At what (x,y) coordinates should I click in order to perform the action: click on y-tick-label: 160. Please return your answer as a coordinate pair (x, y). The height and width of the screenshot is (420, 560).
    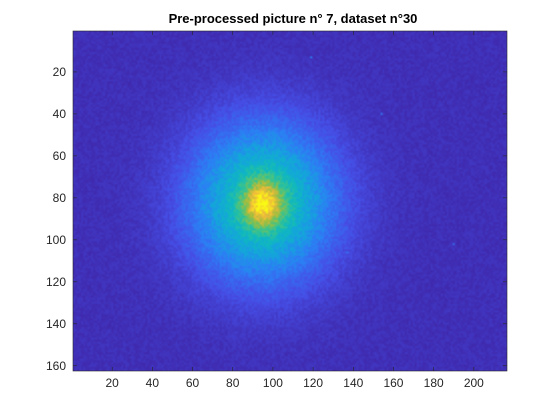
    Looking at the image, I should click on (56, 366).